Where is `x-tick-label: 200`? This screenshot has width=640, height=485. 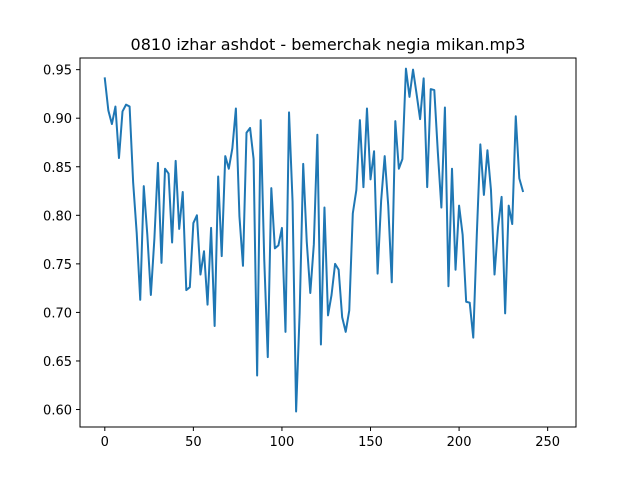
x-tick-label: 200 is located at coordinates (459, 442).